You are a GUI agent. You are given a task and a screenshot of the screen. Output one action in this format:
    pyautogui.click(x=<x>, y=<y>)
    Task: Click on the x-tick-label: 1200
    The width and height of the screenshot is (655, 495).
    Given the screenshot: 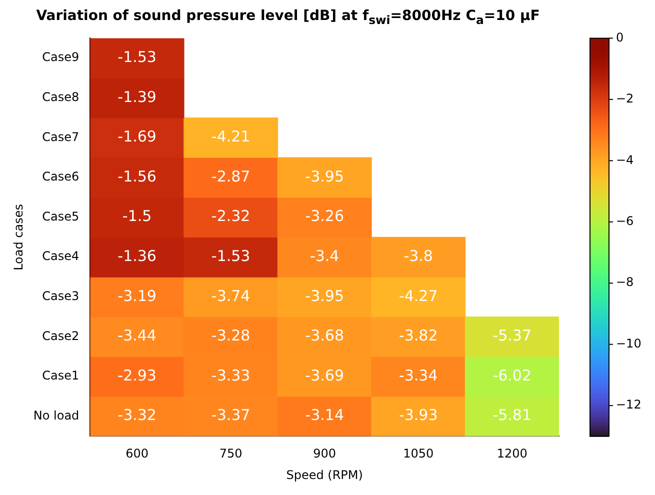 What is the action you would take?
    pyautogui.click(x=512, y=453)
    